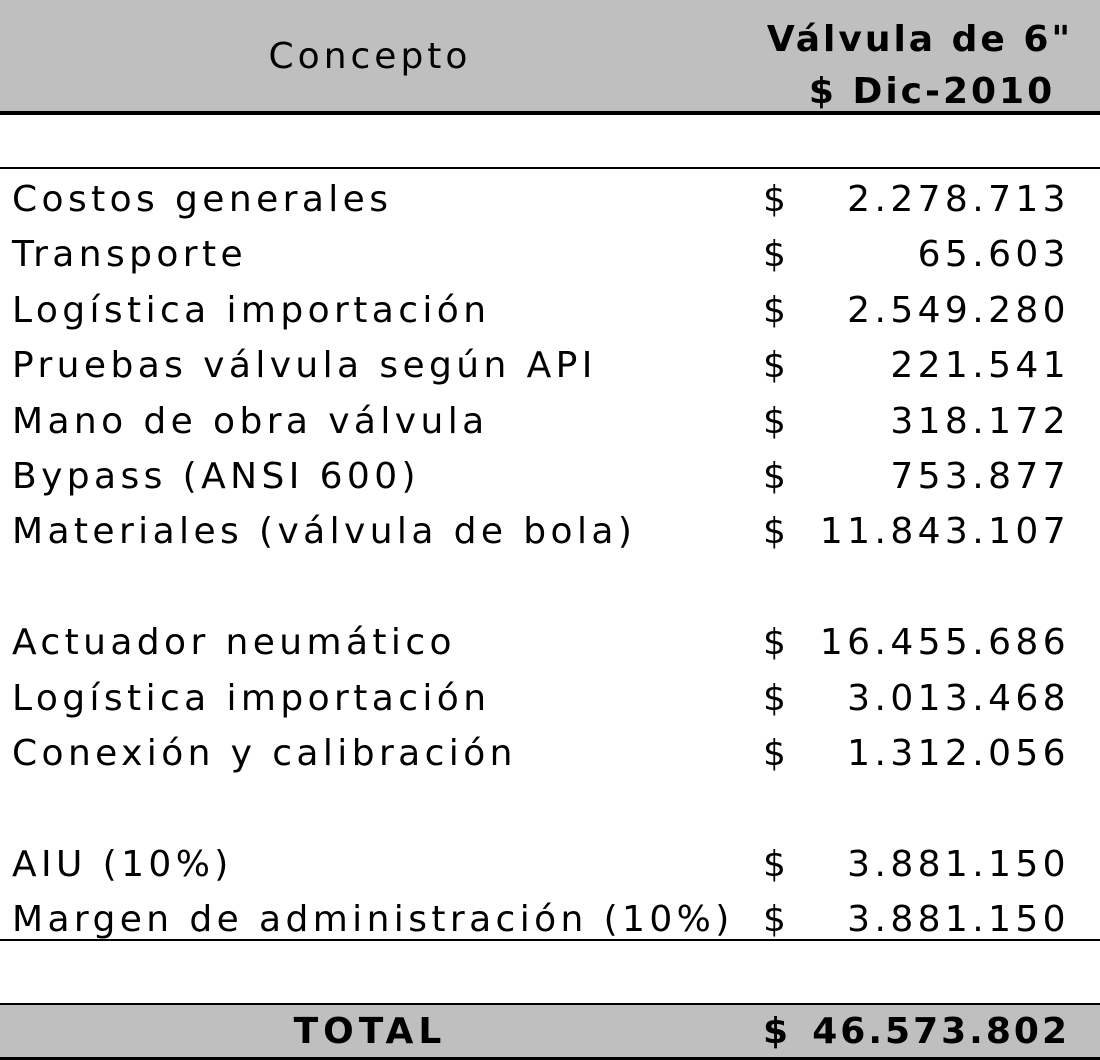 This screenshot has width=1100, height=1060. What do you see at coordinates (370, 1031) in the screenshot?
I see `total-label: TOTAL` at bounding box center [370, 1031].